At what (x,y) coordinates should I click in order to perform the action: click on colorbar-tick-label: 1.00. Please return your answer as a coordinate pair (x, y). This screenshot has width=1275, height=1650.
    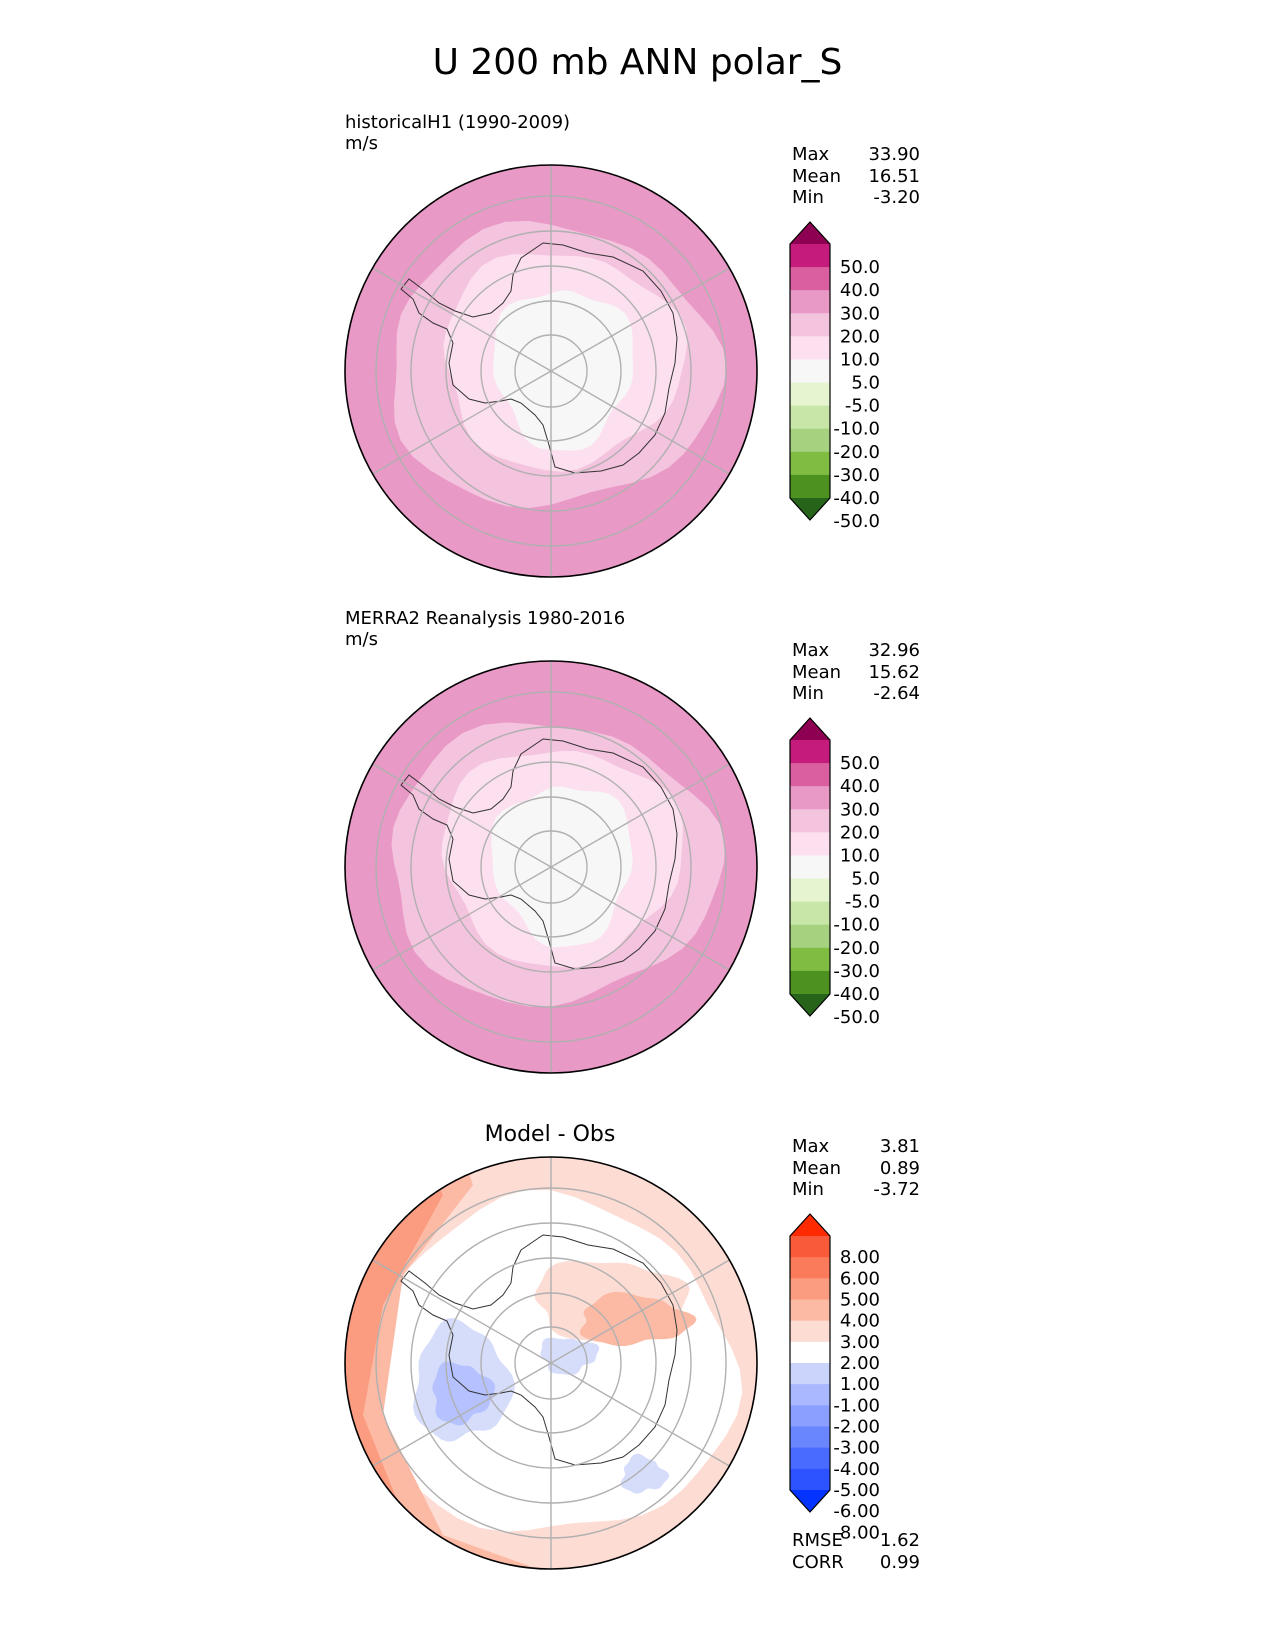
    Looking at the image, I should click on (860, 1384).